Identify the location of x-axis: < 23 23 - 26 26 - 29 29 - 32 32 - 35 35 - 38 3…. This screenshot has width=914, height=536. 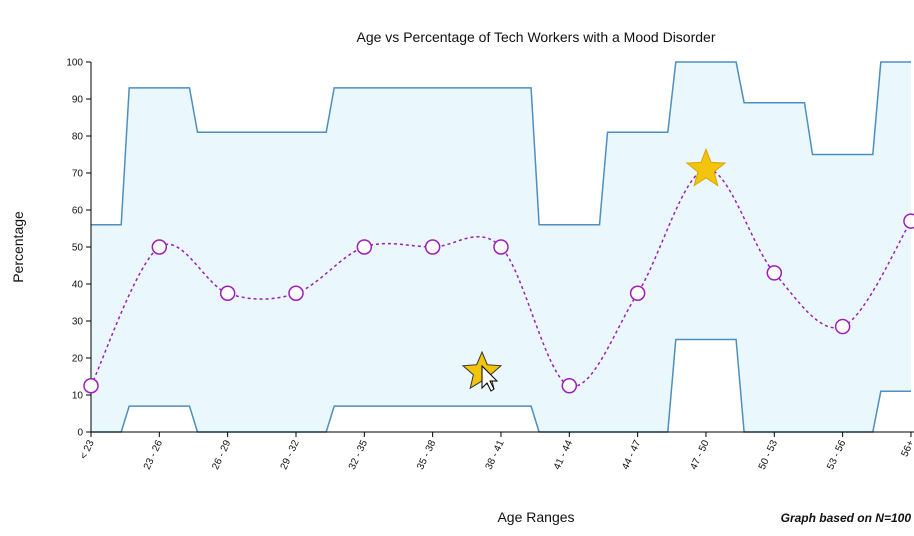
(496, 451).